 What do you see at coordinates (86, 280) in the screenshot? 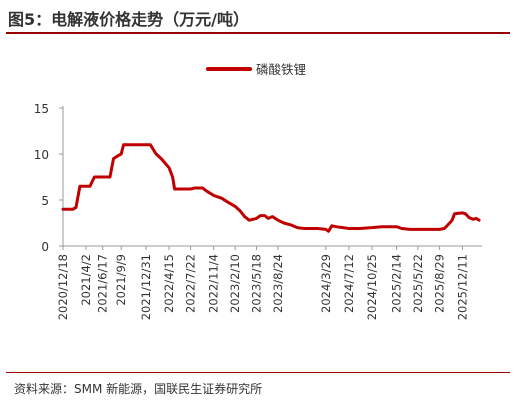
I see `x-tick-label: 2021/4/2` at bounding box center [86, 280].